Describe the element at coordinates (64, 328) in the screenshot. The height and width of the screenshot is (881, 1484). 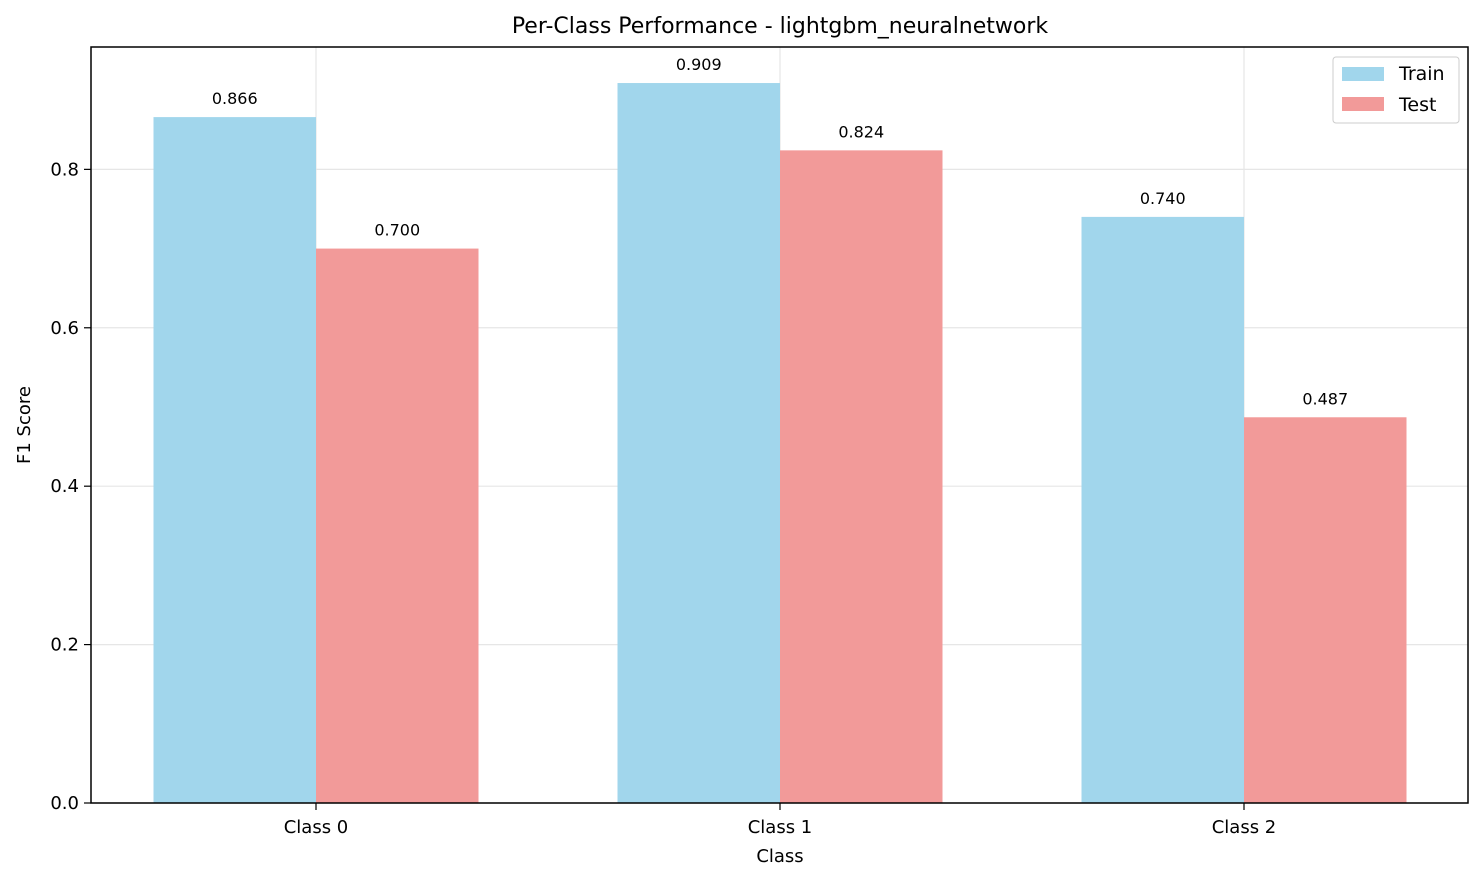
I see `y-tick-label: 0.6` at that location.